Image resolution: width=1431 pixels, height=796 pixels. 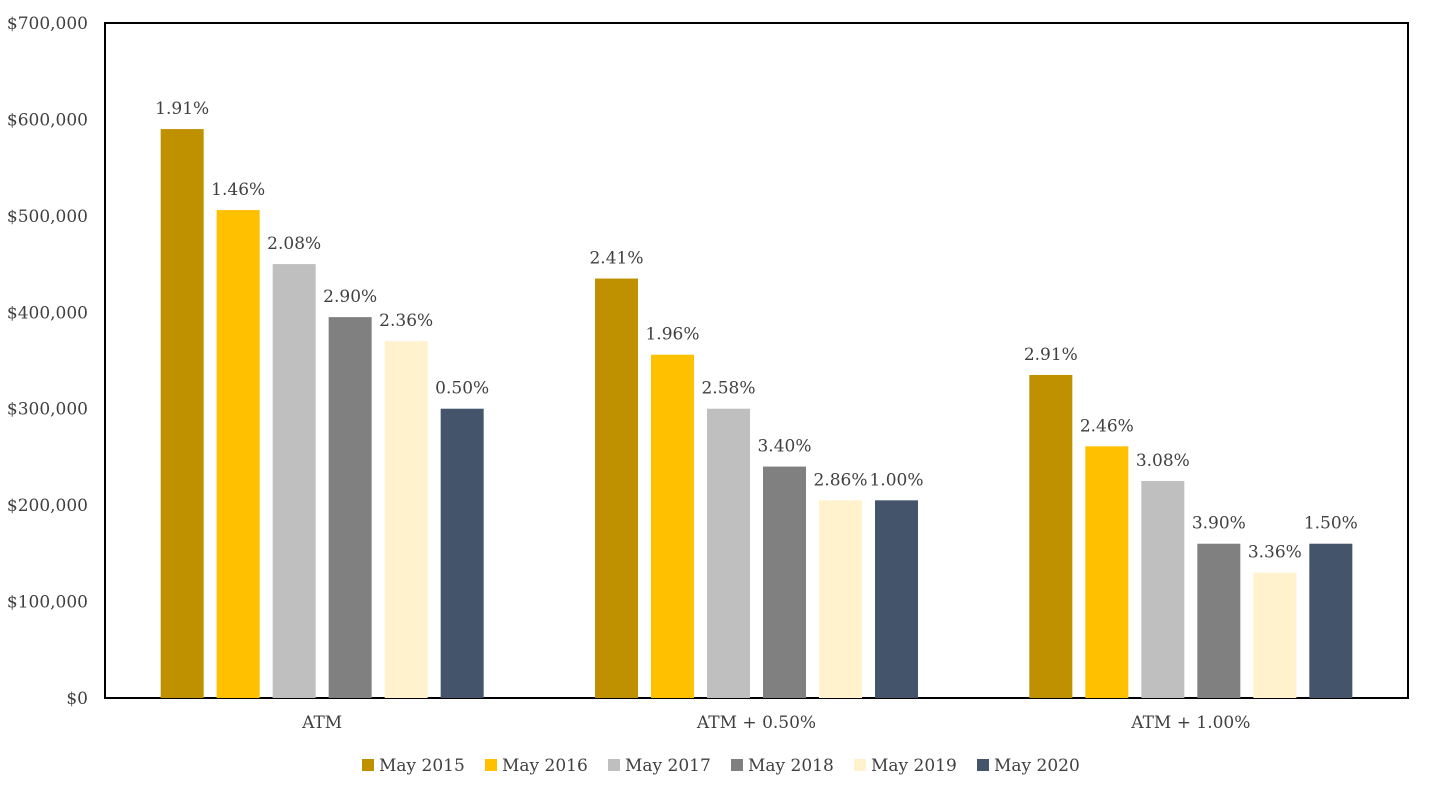 What do you see at coordinates (896, 480) in the screenshot?
I see `data-label: 1.00%` at bounding box center [896, 480].